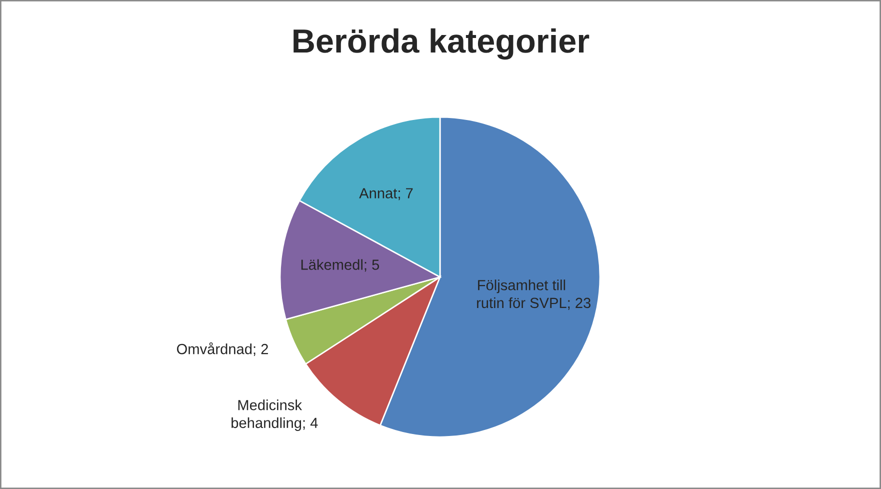 This screenshot has width=881, height=489. What do you see at coordinates (310, 424) in the screenshot?
I see `data-label: ; 4` at bounding box center [310, 424].